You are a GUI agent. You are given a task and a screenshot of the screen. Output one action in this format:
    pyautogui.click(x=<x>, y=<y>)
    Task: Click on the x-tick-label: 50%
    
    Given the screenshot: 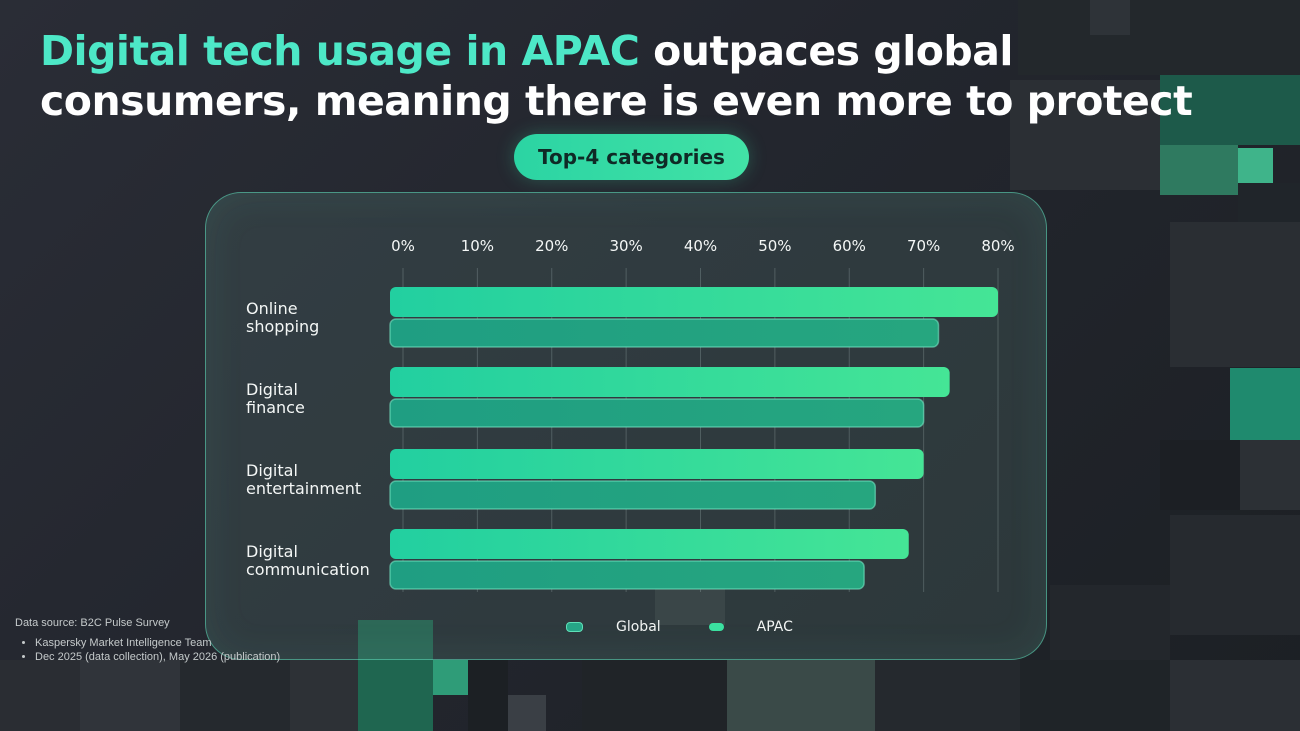 What is the action you would take?
    pyautogui.click(x=774, y=246)
    